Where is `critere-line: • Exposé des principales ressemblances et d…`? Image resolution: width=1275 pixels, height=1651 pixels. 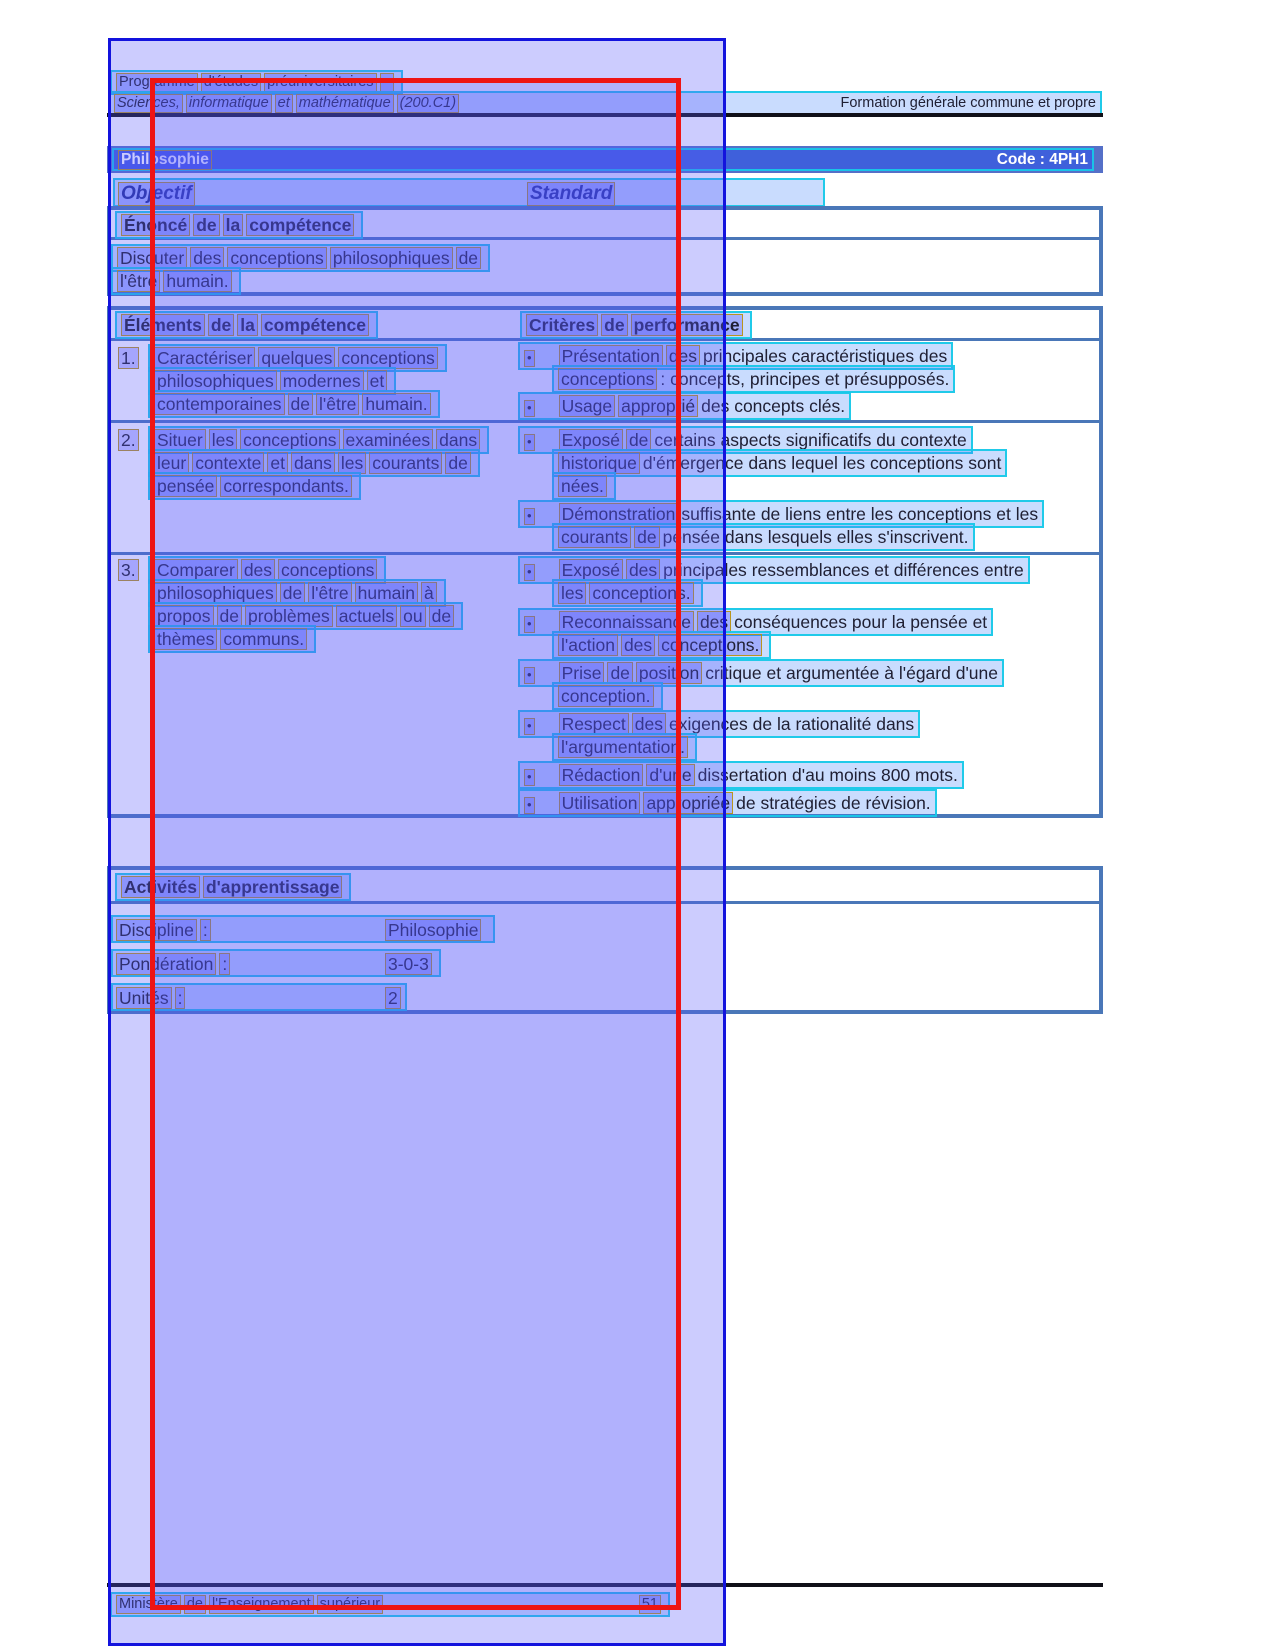
critere-line: • Exposé des principales ressemblances et d… is located at coordinates (774, 570).